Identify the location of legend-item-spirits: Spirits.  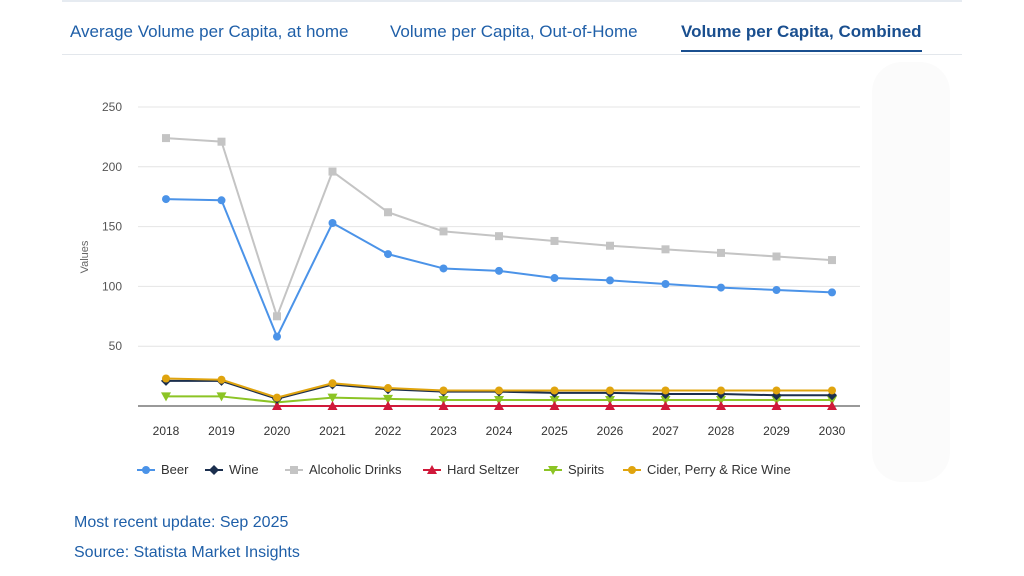
(574, 469).